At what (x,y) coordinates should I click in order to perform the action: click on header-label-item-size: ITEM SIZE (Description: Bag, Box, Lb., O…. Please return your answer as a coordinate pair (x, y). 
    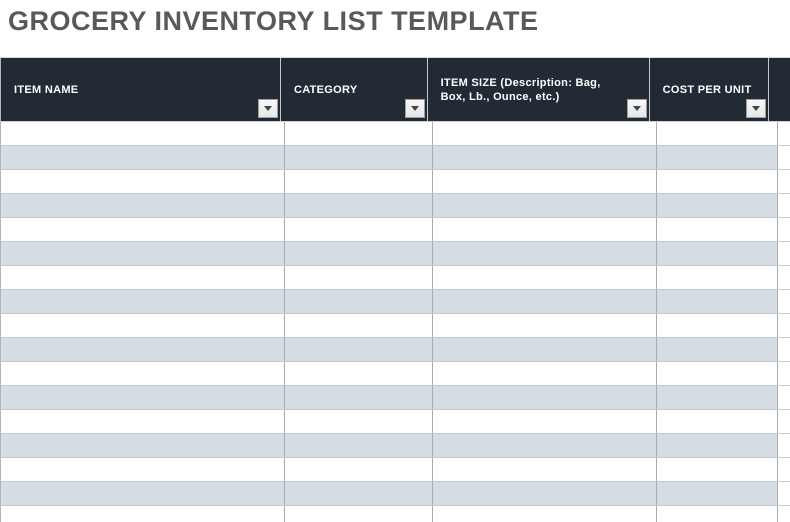
    Looking at the image, I should click on (520, 89).